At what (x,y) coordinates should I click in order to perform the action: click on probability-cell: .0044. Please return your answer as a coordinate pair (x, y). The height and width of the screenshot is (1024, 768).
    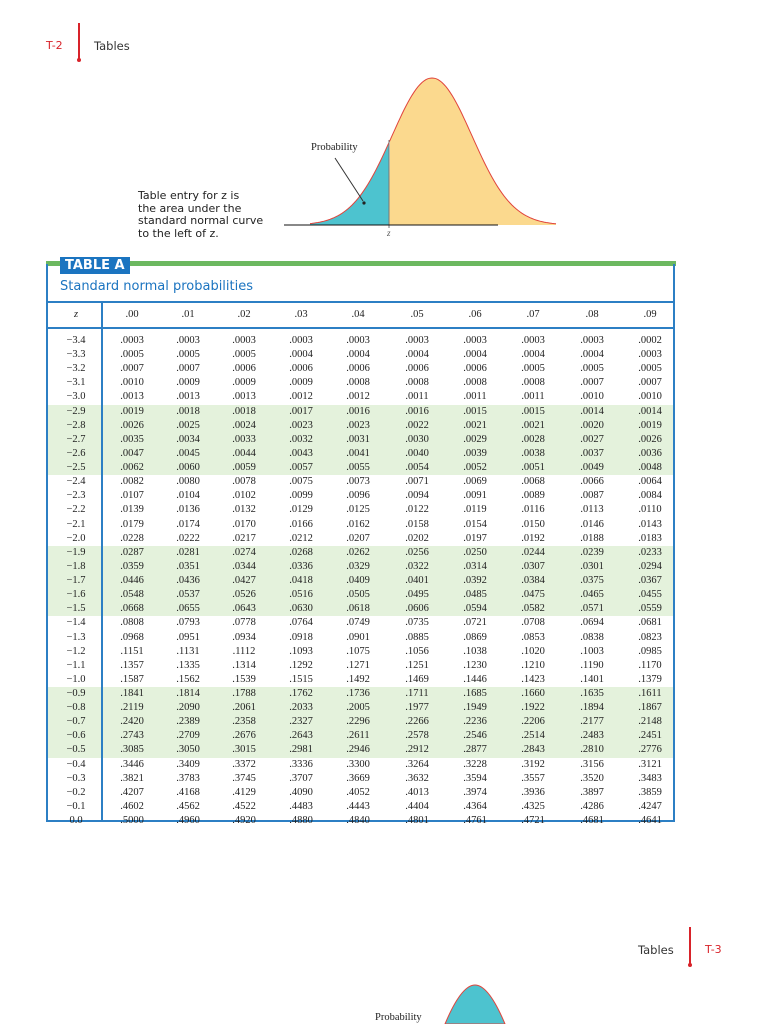
    Looking at the image, I should click on (244, 453).